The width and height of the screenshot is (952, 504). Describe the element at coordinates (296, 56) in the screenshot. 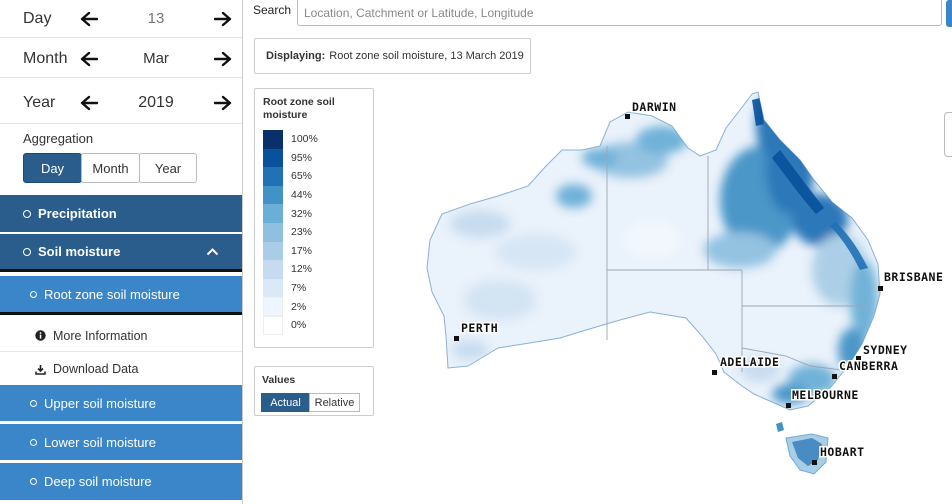

I see `displaying-label: Displaying:` at that location.